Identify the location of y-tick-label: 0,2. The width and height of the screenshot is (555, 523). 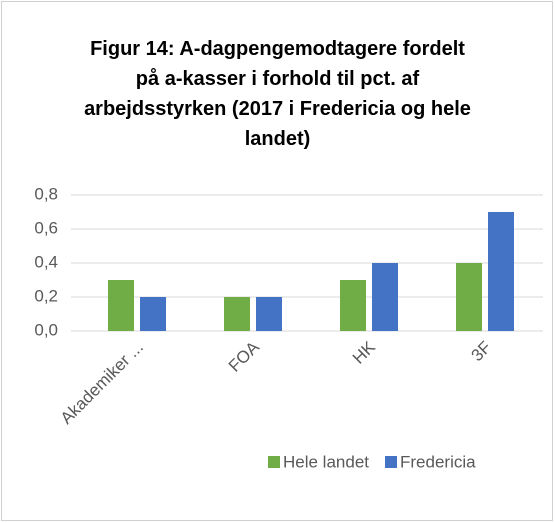
(46, 295).